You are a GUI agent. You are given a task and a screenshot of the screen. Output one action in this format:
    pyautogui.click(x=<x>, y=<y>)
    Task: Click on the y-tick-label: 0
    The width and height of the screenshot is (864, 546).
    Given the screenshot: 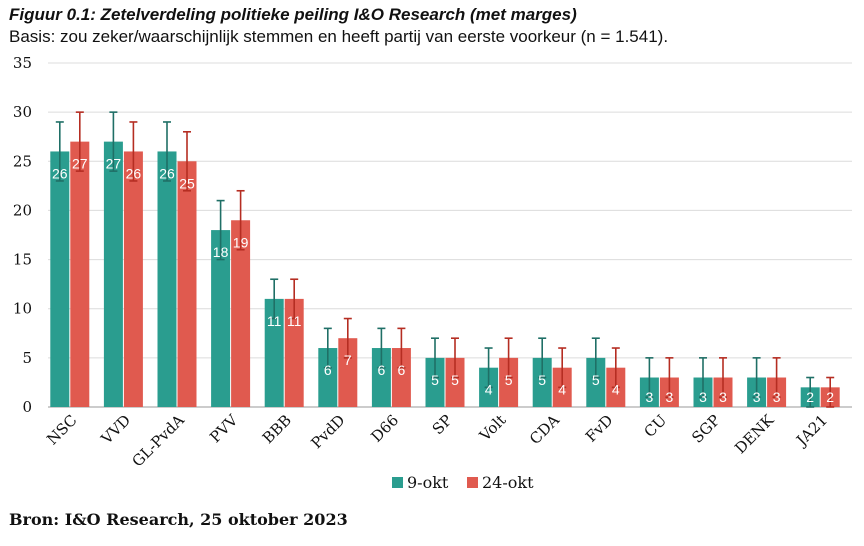 What is the action you would take?
    pyautogui.click(x=27, y=407)
    